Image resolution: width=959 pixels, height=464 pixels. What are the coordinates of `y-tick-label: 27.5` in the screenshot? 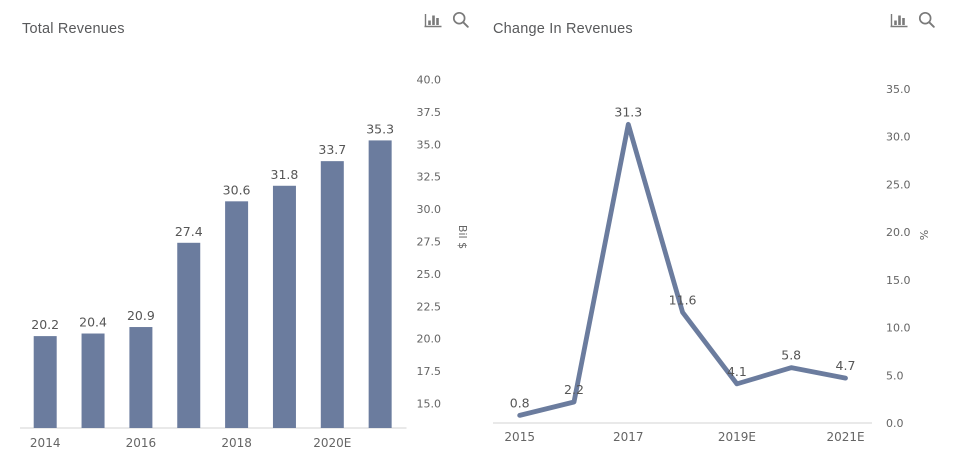 It's located at (429, 242).